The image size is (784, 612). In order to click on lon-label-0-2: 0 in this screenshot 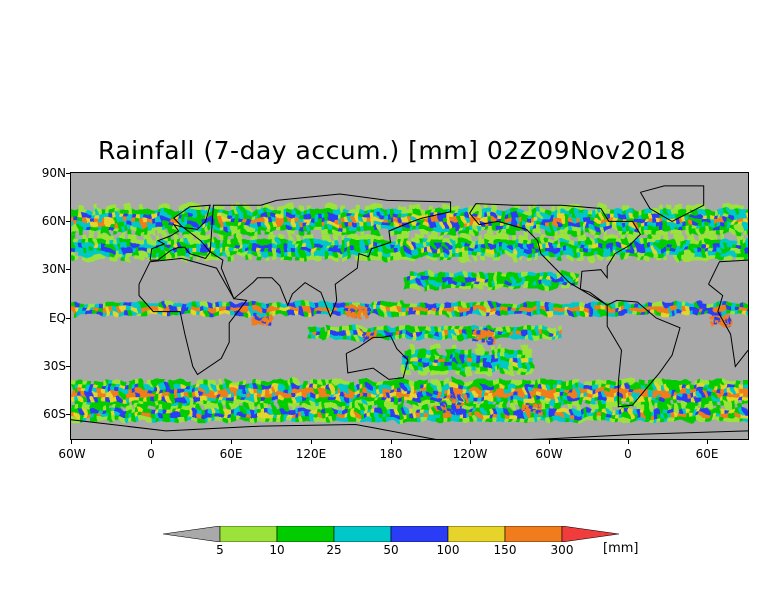, I will do `click(628, 454)`.